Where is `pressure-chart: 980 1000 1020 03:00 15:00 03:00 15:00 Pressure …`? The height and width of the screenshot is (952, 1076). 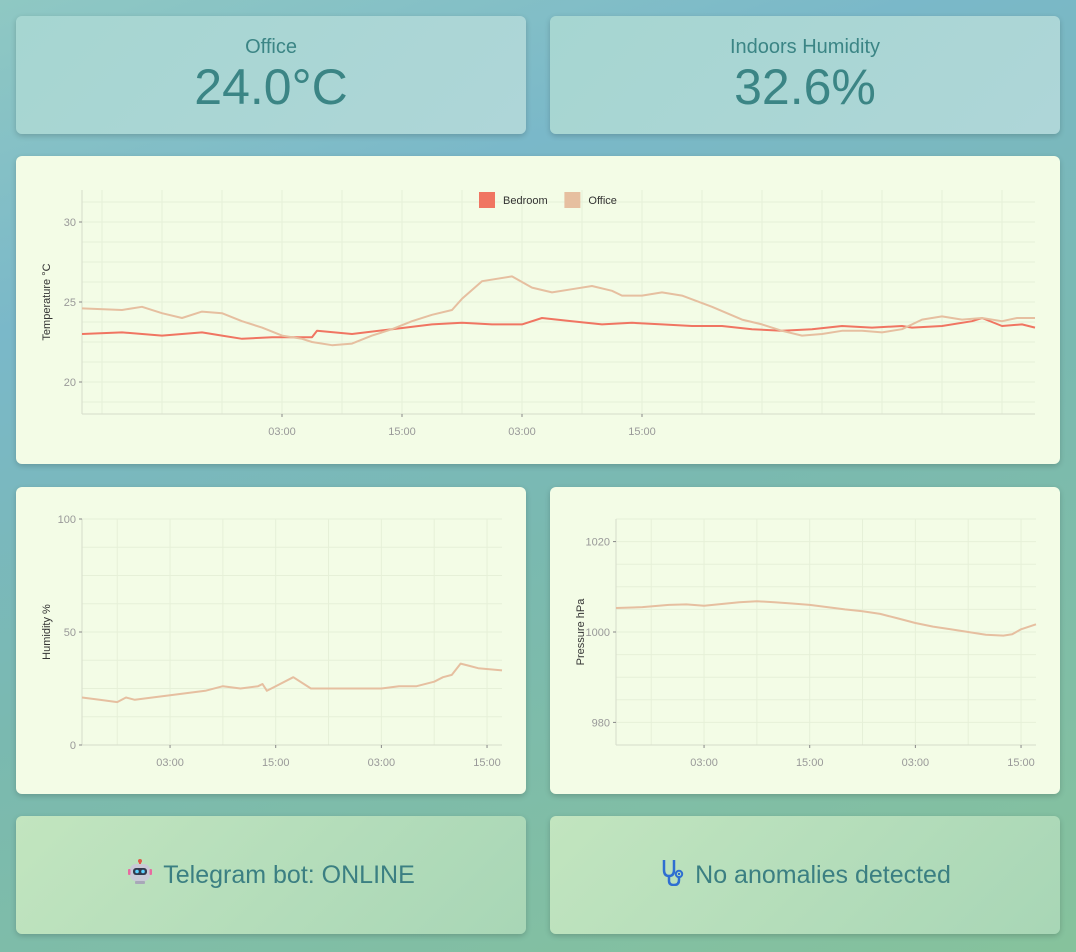
pressure-chart: 980 1000 1020 03:00 15:00 03:00 15:00 Pressure … is located at coordinates (806, 643).